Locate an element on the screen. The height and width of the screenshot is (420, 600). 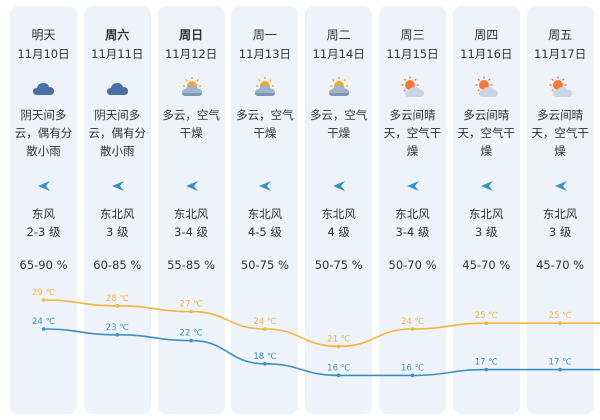
weather-description: 阴天间多 云，偶有分 散小雨 is located at coordinates (117, 133).